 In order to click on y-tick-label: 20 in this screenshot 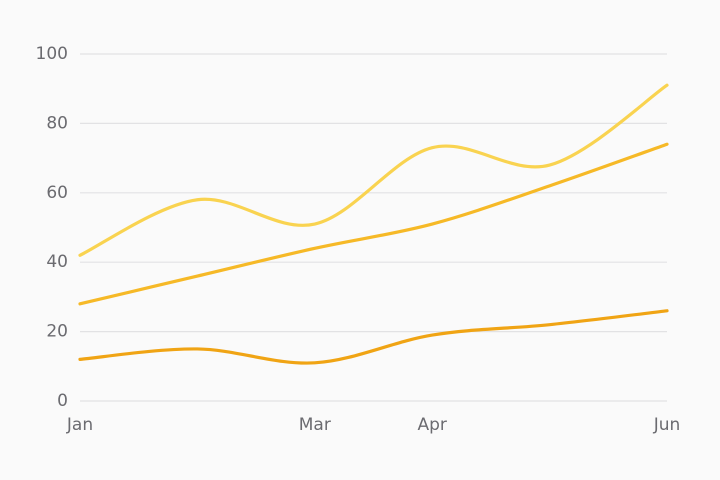, I will do `click(57, 332)`.